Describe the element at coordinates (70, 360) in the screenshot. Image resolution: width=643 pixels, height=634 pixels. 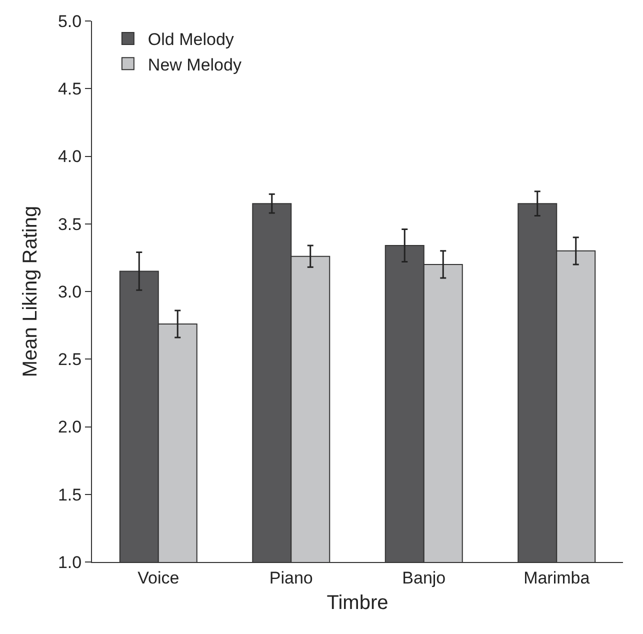
I see `y-tick-label: 2.5` at that location.